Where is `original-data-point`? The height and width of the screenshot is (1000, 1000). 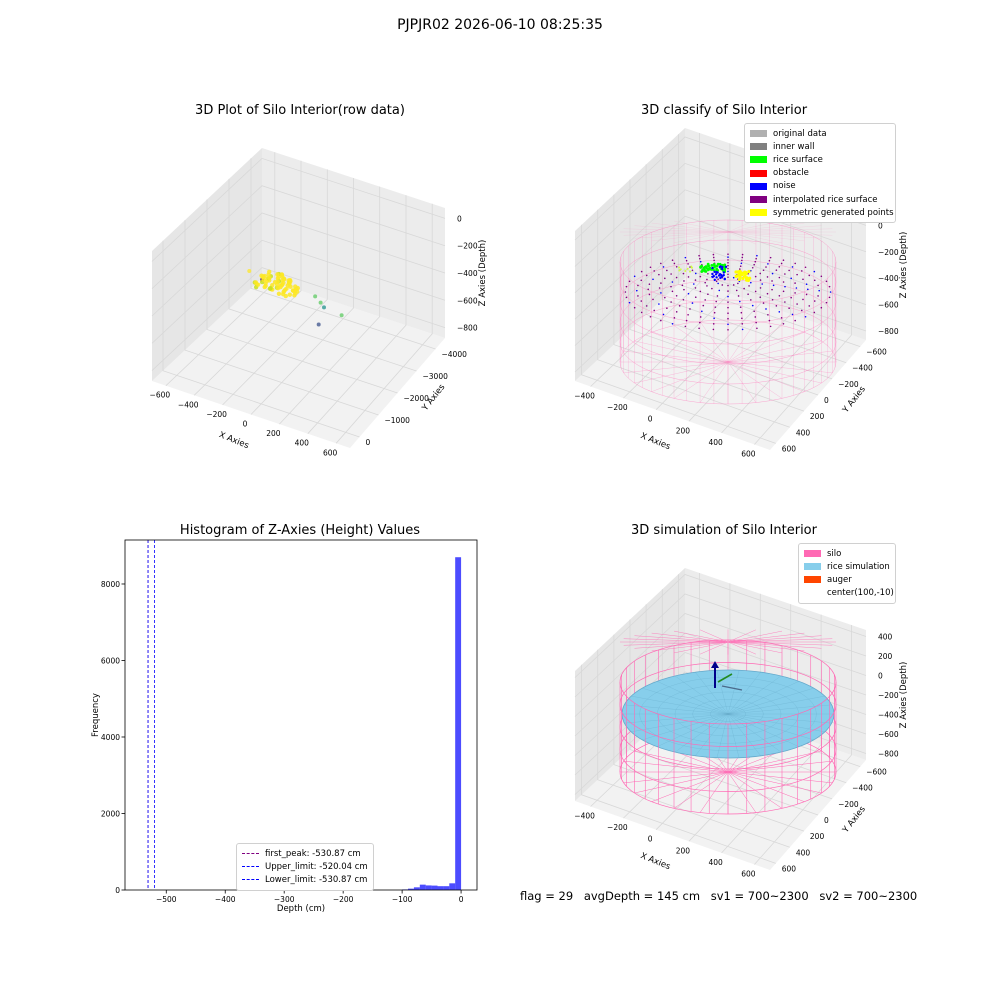 original-data-point is located at coordinates (679, 267).